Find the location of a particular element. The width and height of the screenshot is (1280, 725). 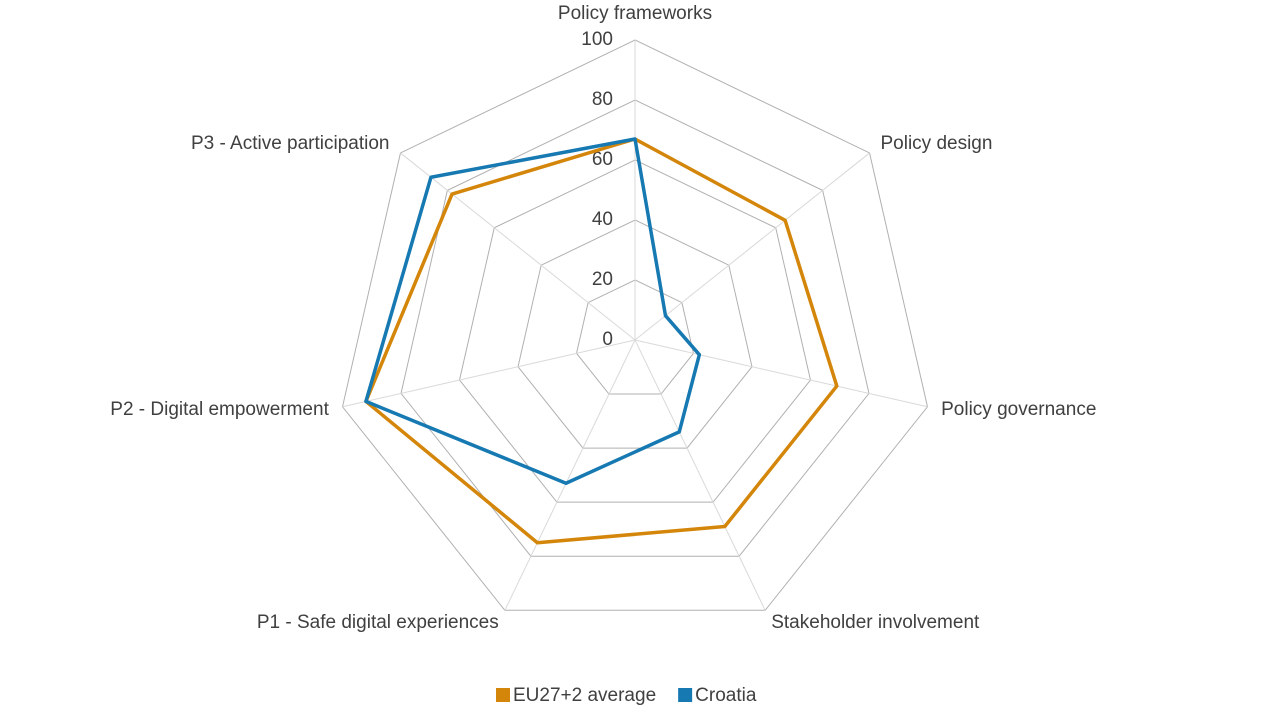

category-label: P1 - Safe digital experiences is located at coordinates (378, 622).